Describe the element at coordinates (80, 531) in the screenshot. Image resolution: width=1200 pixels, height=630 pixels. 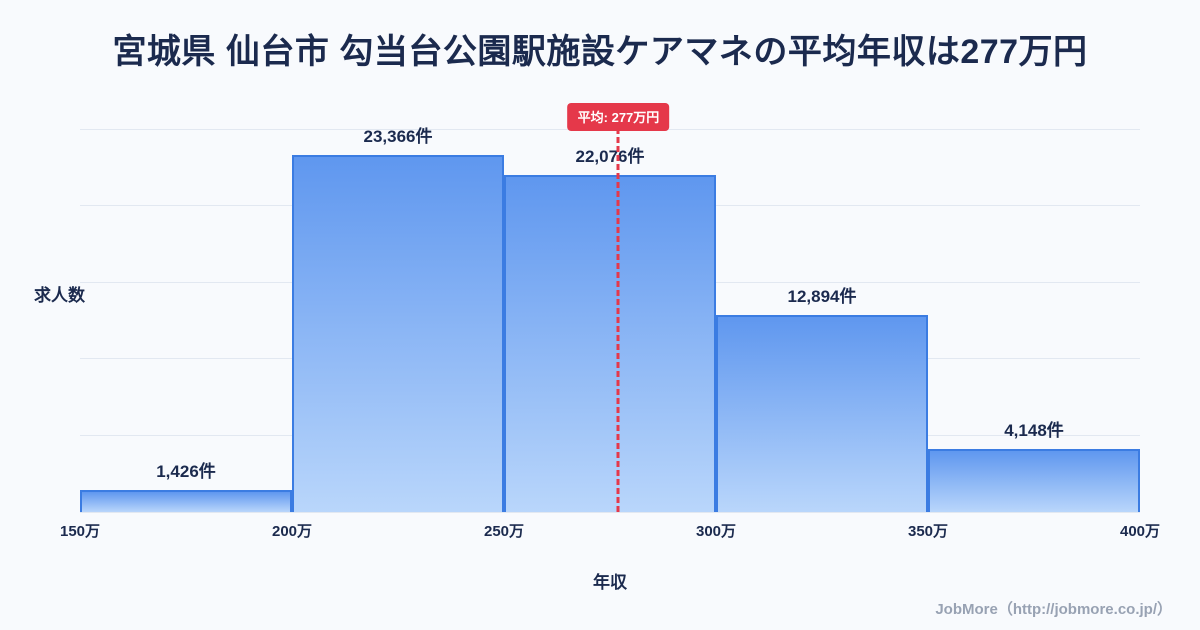
I see `x-tick-label: 150万` at that location.